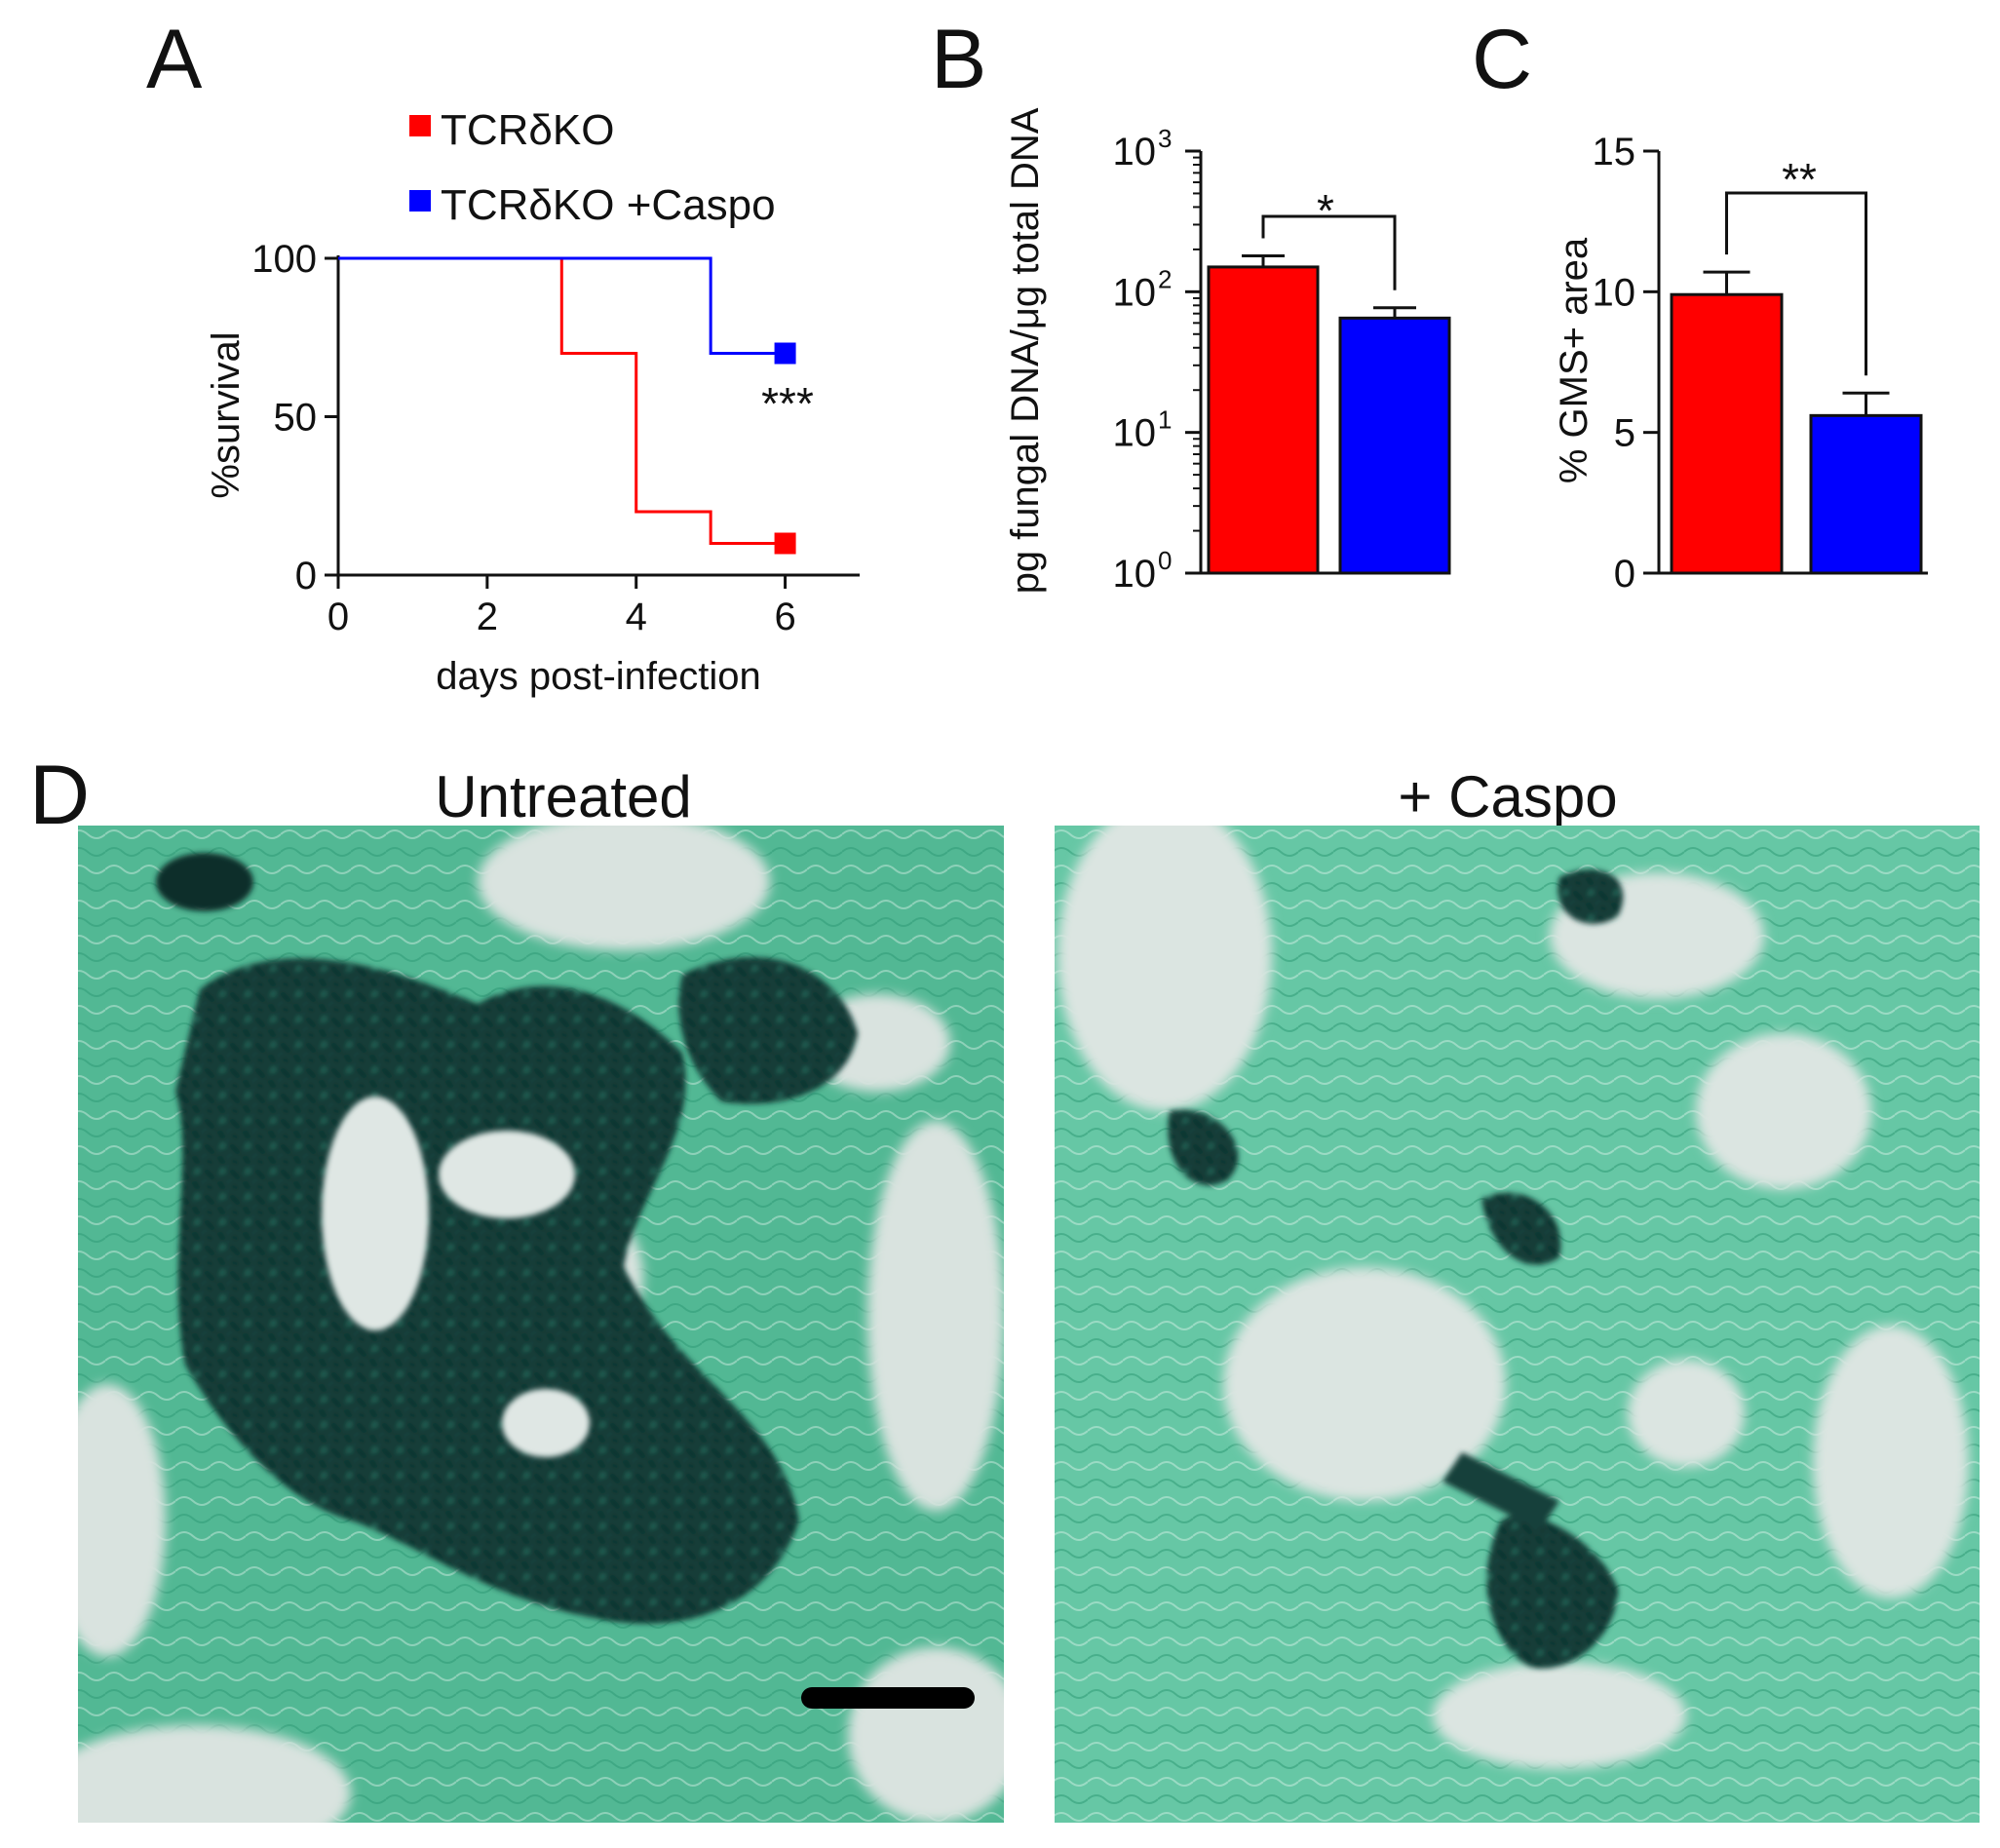 The width and height of the screenshot is (2000, 1848). Describe the element at coordinates (1165, 278) in the screenshot. I see `fungal-dna-y-tick-exponent: 2` at that location.